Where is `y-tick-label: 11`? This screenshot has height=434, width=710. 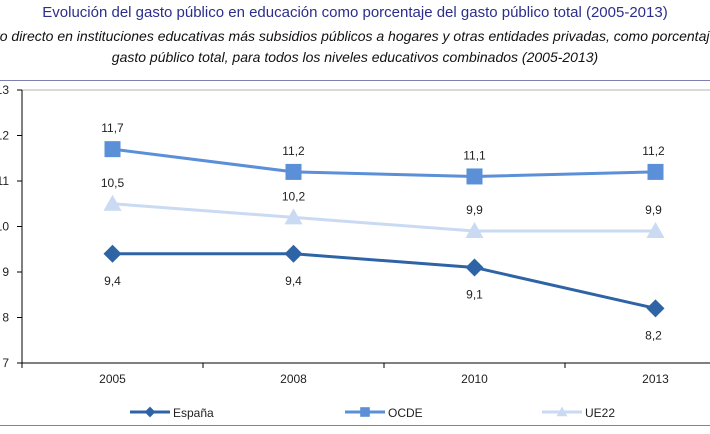 y-tick-label: 11 is located at coordinates (4, 181).